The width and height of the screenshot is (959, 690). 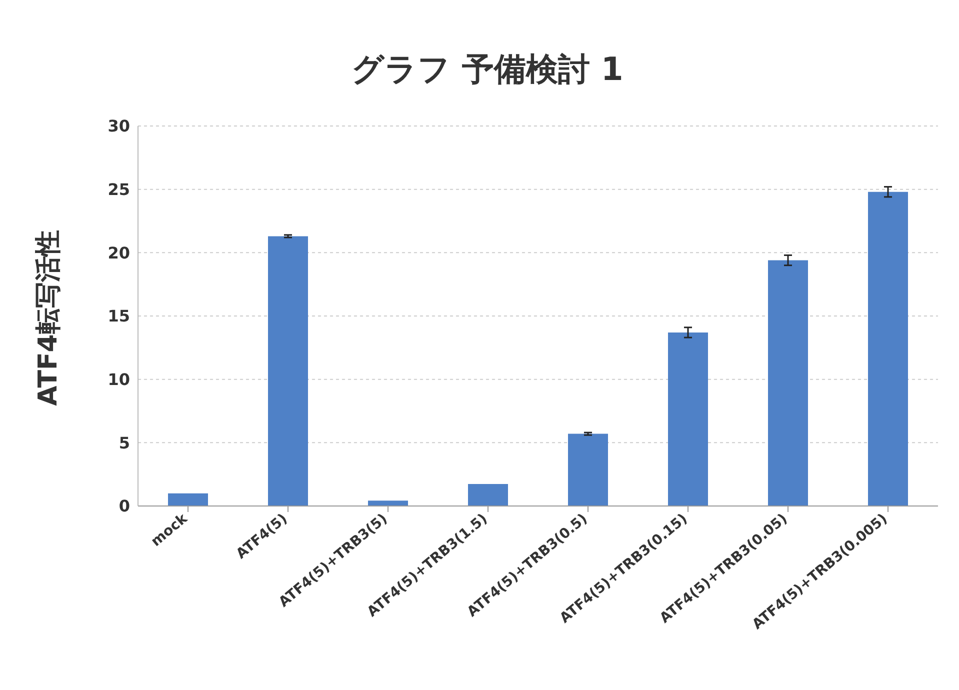 I want to click on chart-title: グラフ 予備検討 1, so click(x=487, y=69).